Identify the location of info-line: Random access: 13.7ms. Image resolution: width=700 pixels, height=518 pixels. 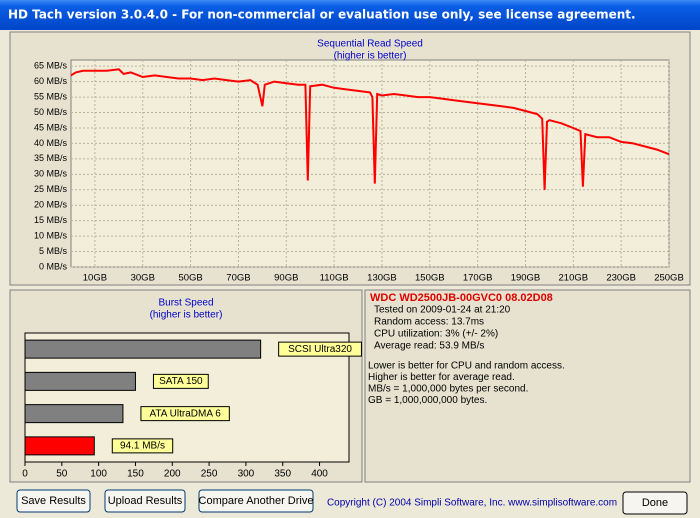
(429, 322).